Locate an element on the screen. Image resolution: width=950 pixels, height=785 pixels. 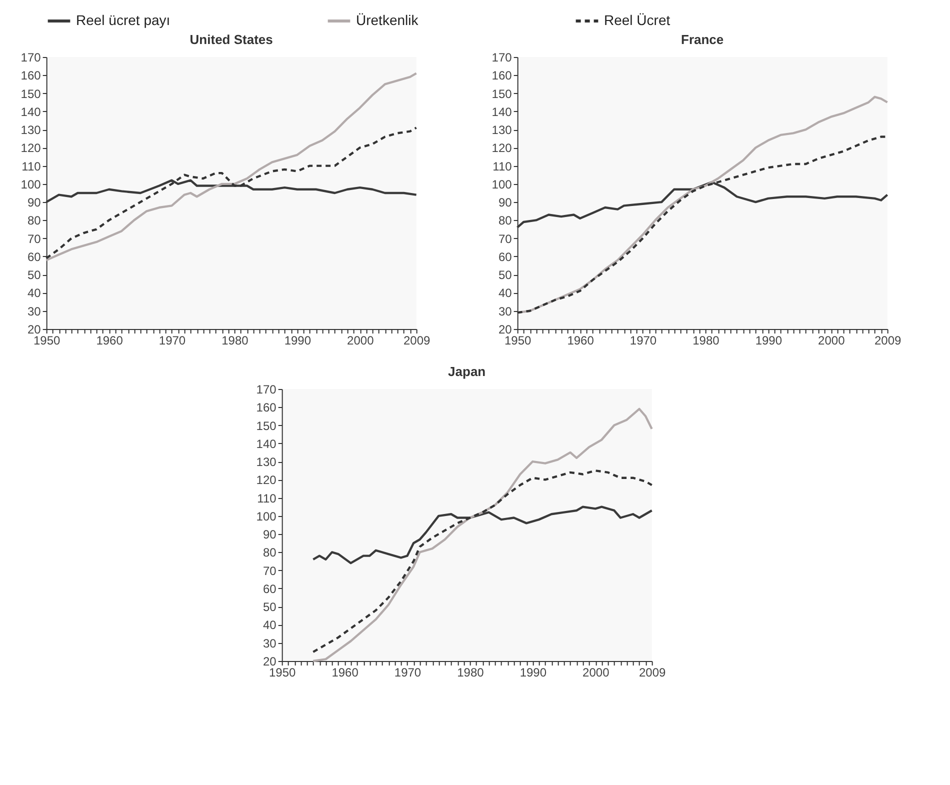
legend-label: Reel Ücret is located at coordinates (637, 20).